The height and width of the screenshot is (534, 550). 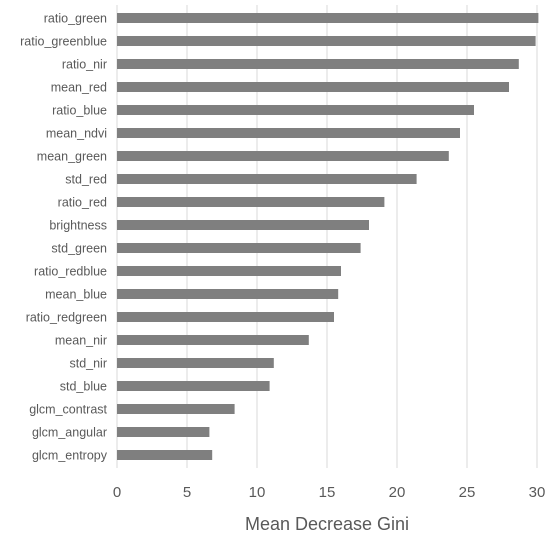 I want to click on category-label: mean_ndvi, so click(x=76, y=134).